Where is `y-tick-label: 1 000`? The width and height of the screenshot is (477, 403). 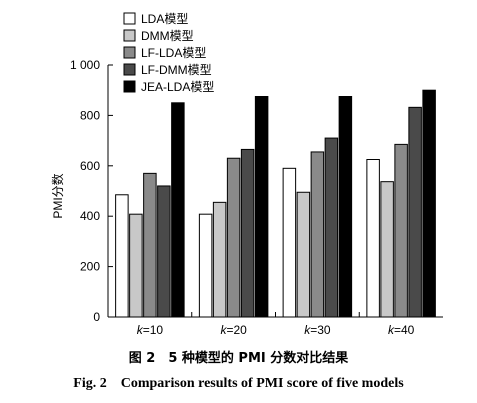
y-tick-label: 1 000 is located at coordinates (85, 65).